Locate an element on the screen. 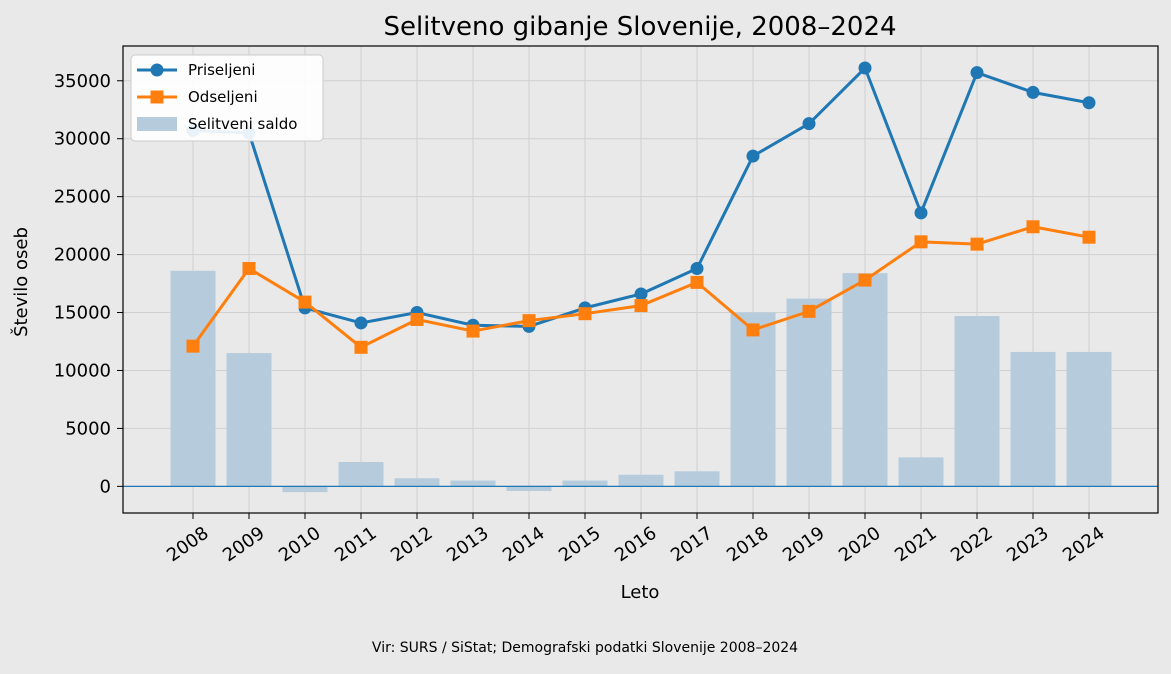 The width and height of the screenshot is (1171, 674). legend-label-odseljeni: Odseljeni is located at coordinates (223, 97).